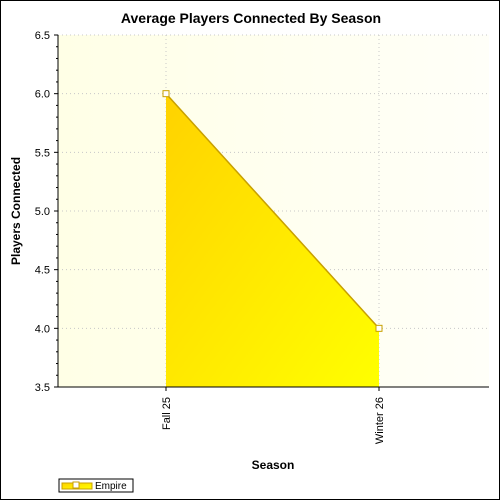  What do you see at coordinates (251, 18) in the screenshot?
I see `chart-title: Average Players Connected By Season` at bounding box center [251, 18].